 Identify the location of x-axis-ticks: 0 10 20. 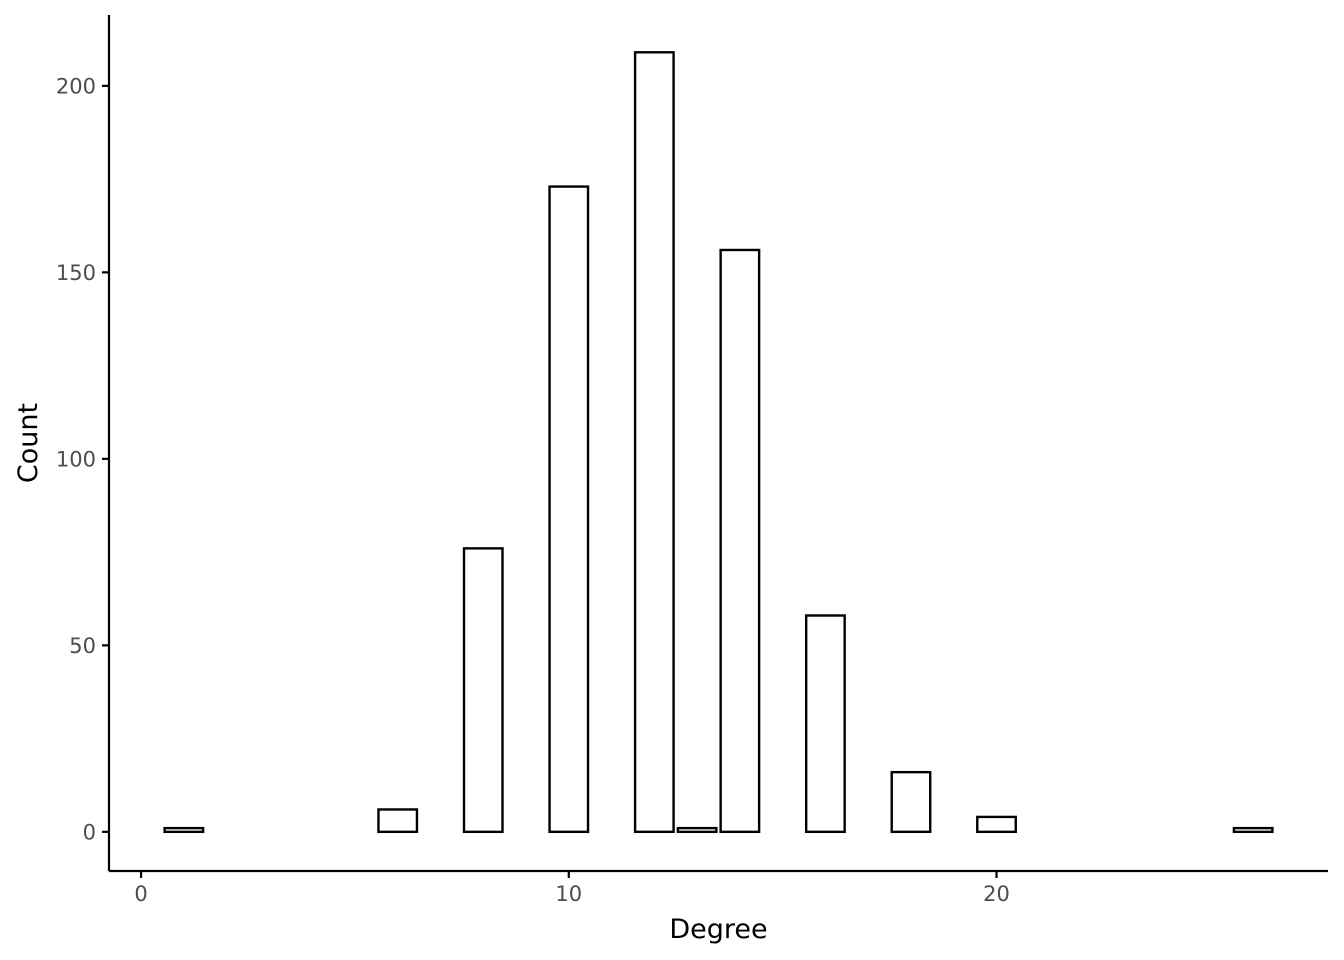
(572, 888).